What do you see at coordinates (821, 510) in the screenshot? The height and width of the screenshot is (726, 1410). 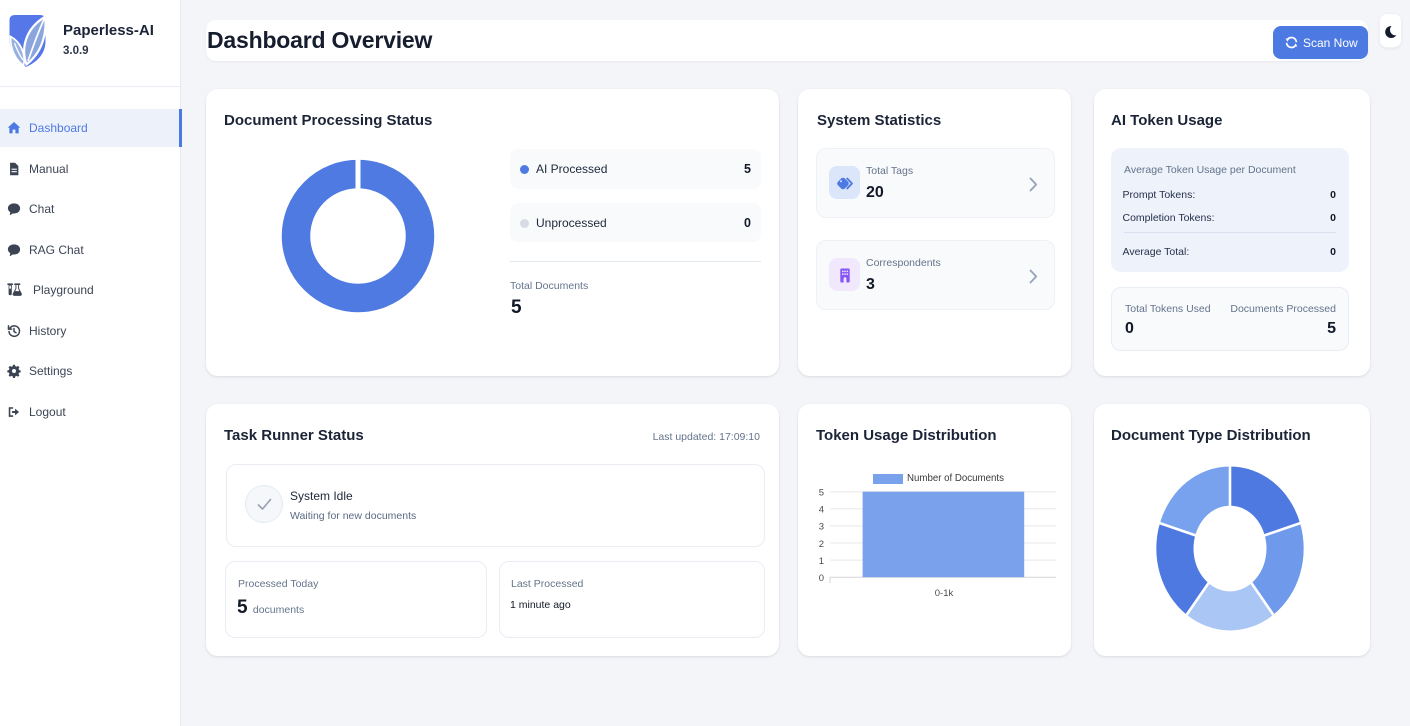 I see `svg-text: 4` at bounding box center [821, 510].